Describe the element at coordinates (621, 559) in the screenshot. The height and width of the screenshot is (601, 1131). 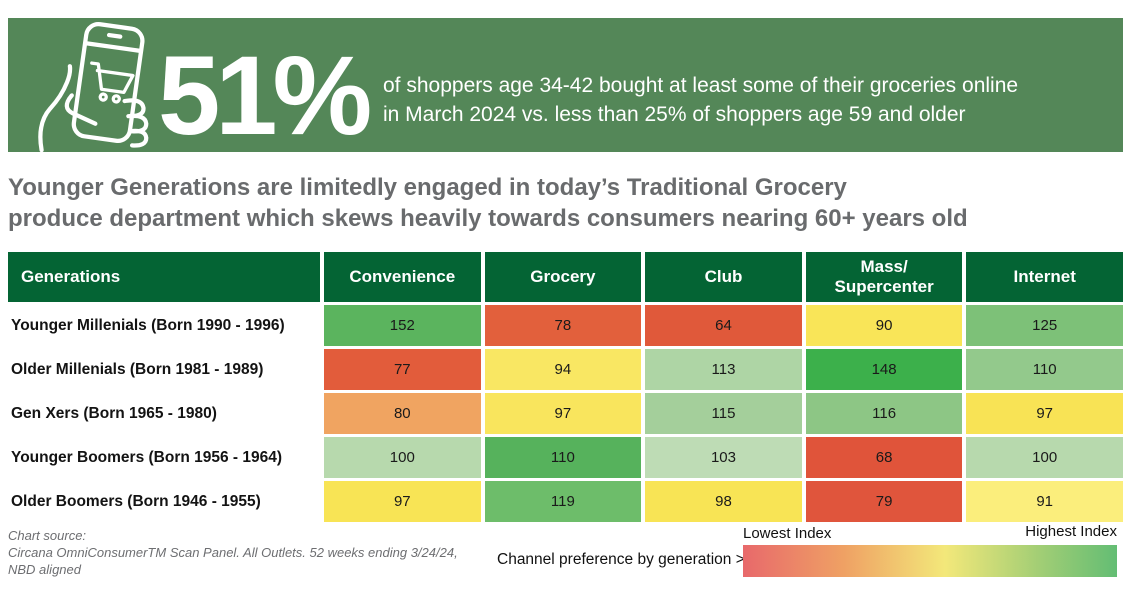
I see `legend-caption: Channel preference by generation >` at that location.